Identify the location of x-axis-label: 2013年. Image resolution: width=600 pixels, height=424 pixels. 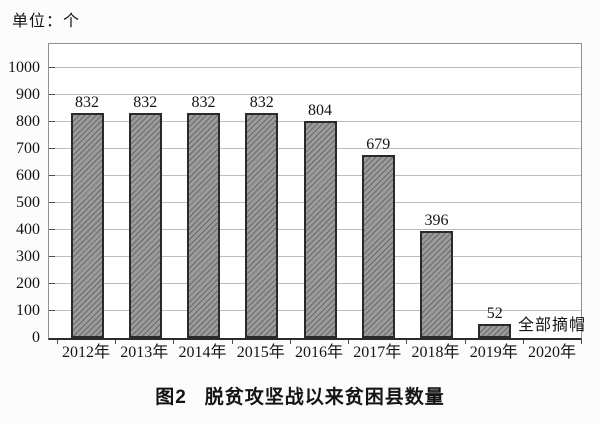
(144, 352).